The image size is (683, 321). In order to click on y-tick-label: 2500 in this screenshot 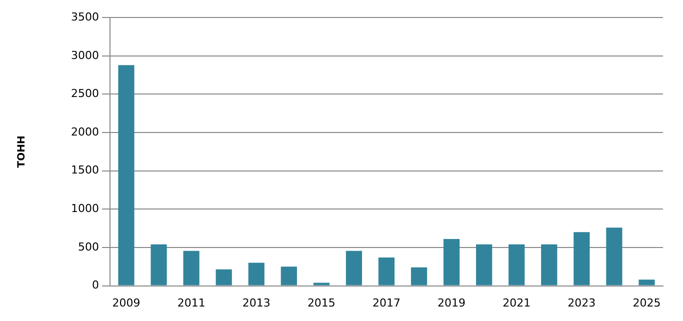, I will do `click(84, 93)`.